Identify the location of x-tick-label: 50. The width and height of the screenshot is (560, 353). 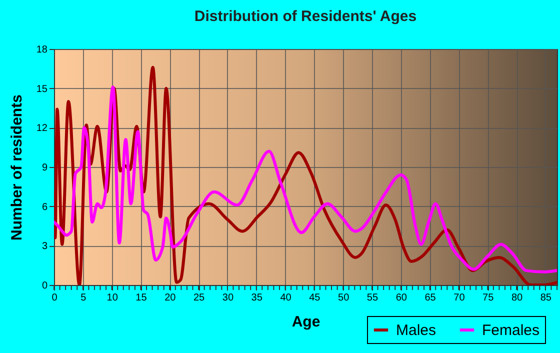
(344, 298).